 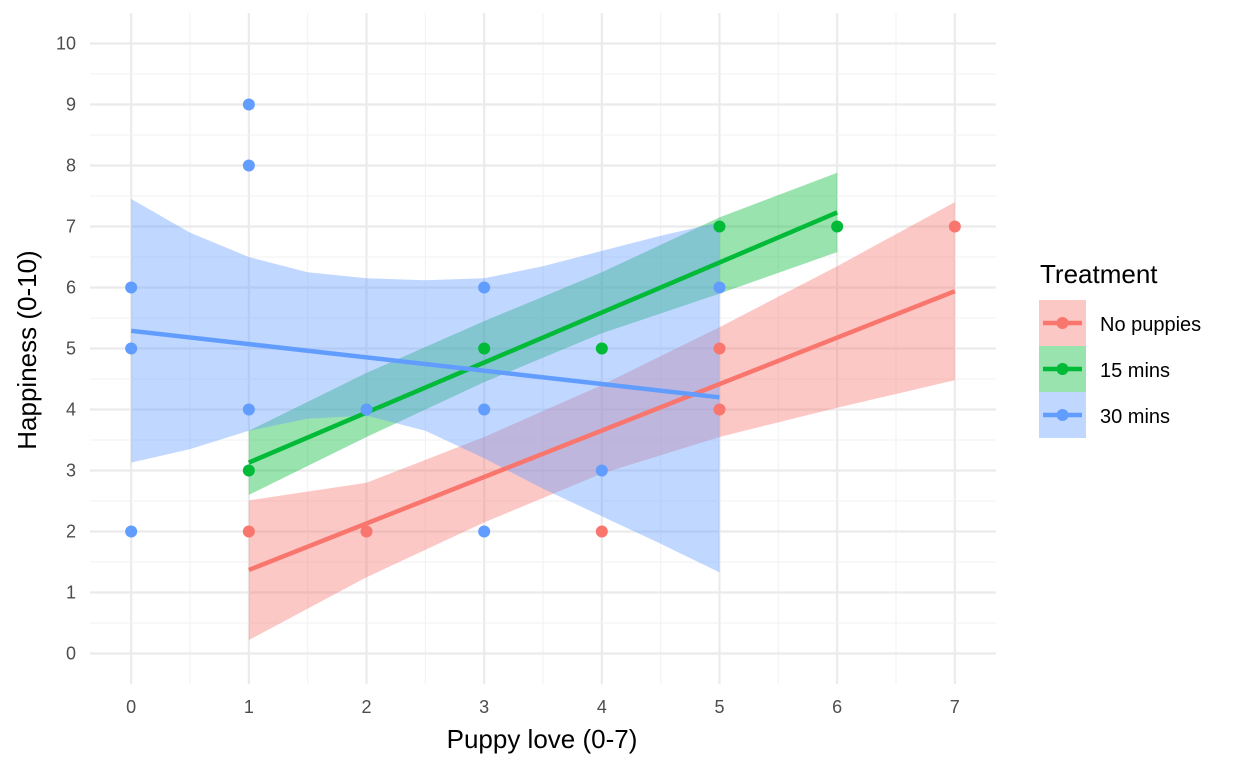 What do you see at coordinates (71, 105) in the screenshot?
I see `y-tick-label: 9` at bounding box center [71, 105].